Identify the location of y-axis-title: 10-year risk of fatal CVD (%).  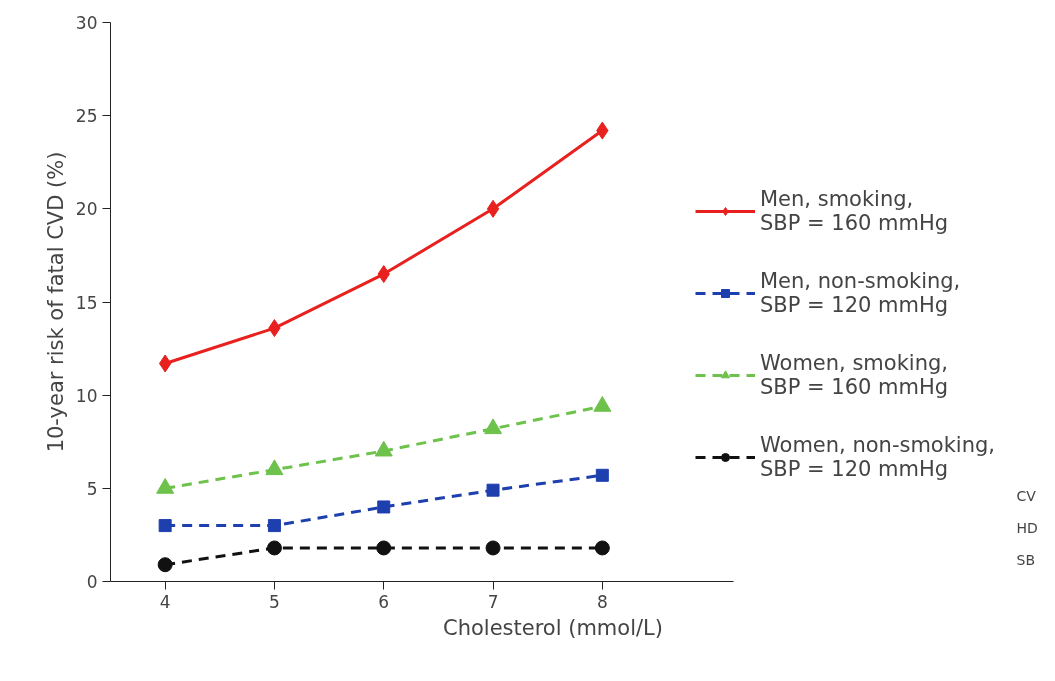
(55, 302).